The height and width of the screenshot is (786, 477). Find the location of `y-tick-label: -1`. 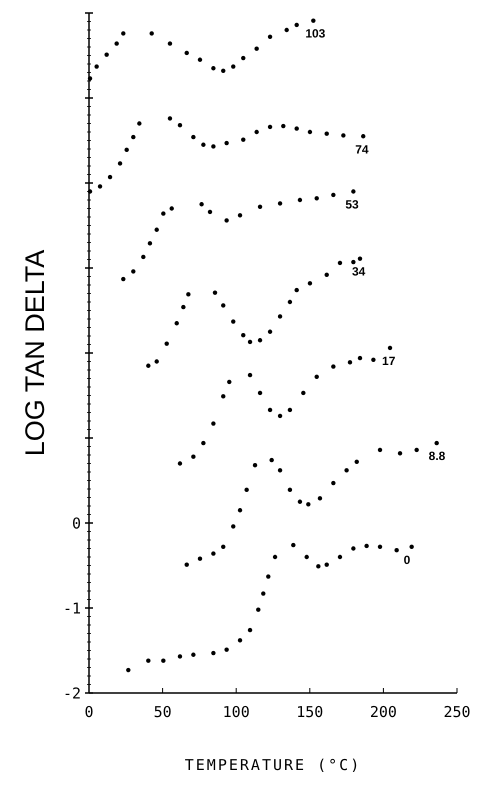

y-tick-label: -1 is located at coordinates (71, 608).